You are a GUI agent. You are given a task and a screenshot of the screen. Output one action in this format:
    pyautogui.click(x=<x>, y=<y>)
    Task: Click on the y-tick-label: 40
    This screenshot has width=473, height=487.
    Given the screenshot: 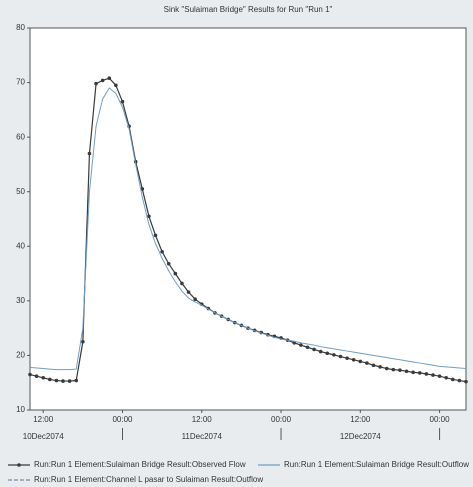 What is the action you would take?
    pyautogui.click(x=20, y=245)
    